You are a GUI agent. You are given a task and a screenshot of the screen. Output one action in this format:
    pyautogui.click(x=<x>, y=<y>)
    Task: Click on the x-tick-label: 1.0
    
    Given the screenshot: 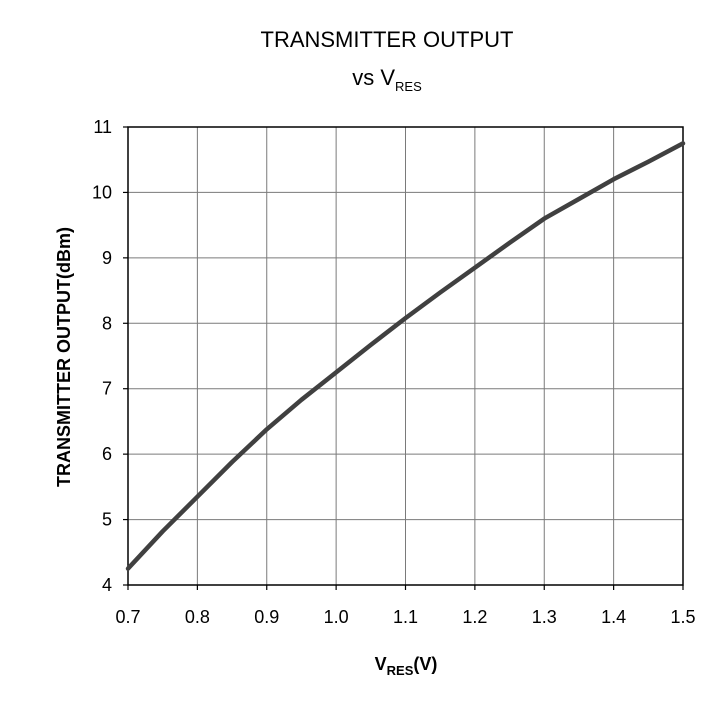 What is the action you would take?
    pyautogui.click(x=336, y=617)
    